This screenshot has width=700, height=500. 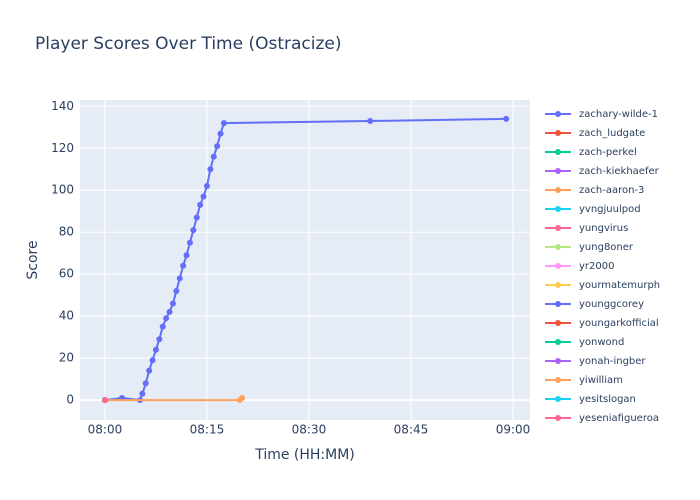 I want to click on legend-item: younggcorey, so click(x=594, y=304).